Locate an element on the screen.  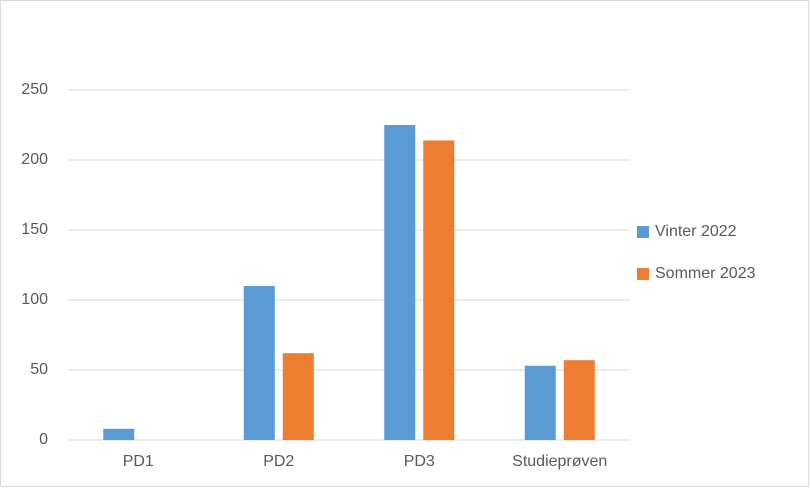
y-tick-label: 100 is located at coordinates (34, 299).